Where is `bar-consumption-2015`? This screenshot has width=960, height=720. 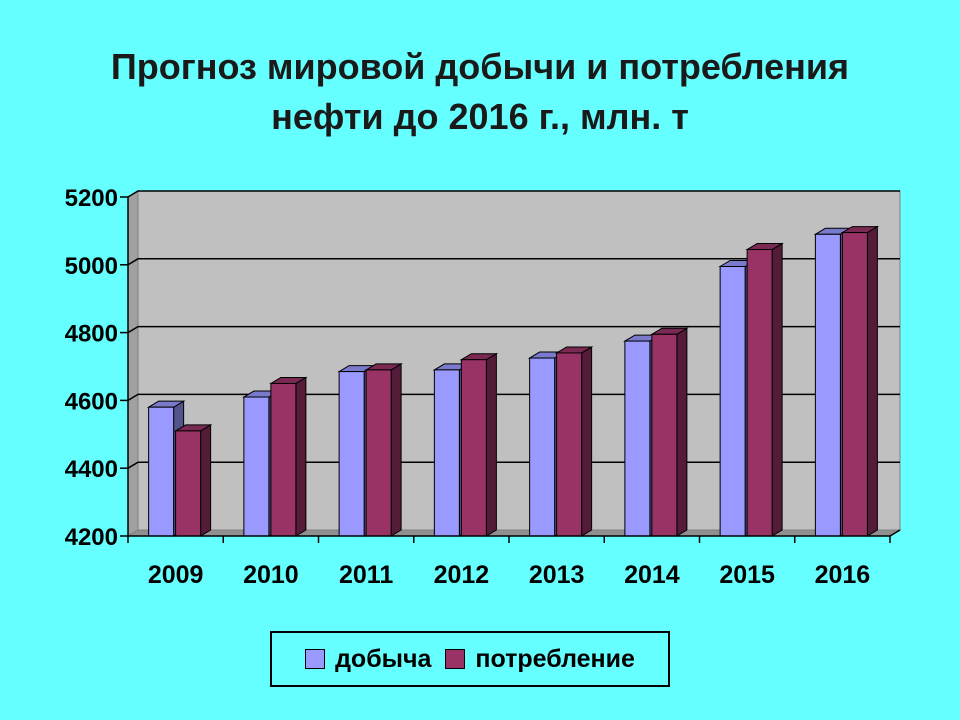
bar-consumption-2015 is located at coordinates (764, 389).